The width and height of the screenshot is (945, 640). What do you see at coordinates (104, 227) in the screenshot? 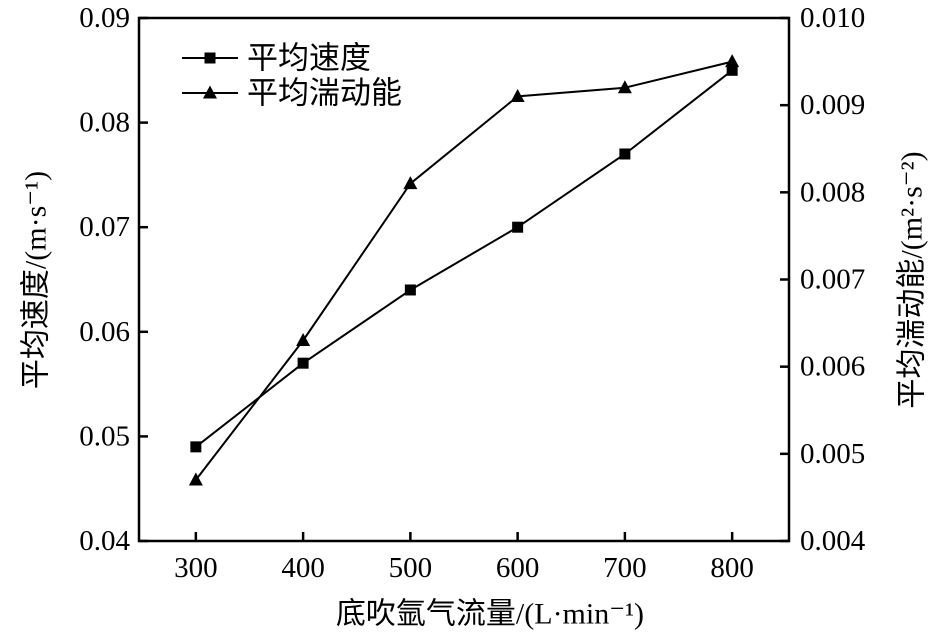
I see `left-tick-label: 0.07` at bounding box center [104, 227].